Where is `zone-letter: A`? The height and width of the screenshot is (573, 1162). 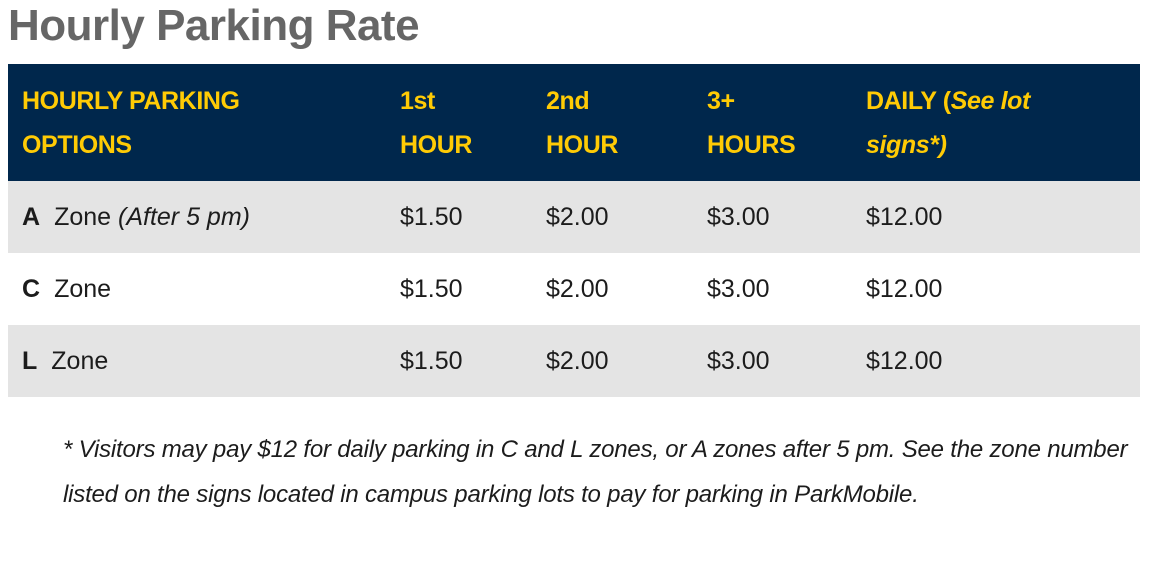
zone-letter: A is located at coordinates (31, 216).